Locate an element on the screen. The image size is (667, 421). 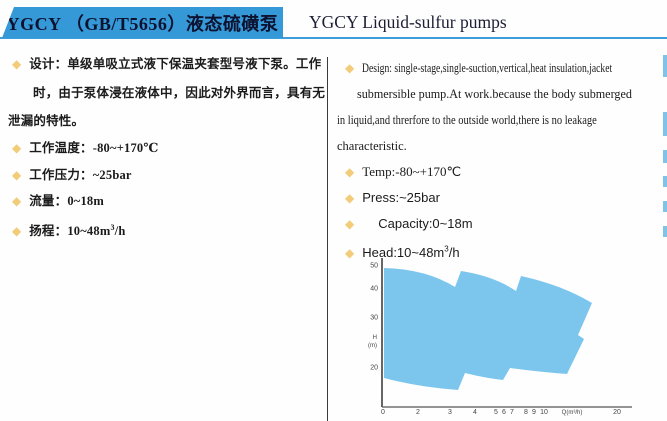
x-tick-label: 5 is located at coordinates (496, 412).